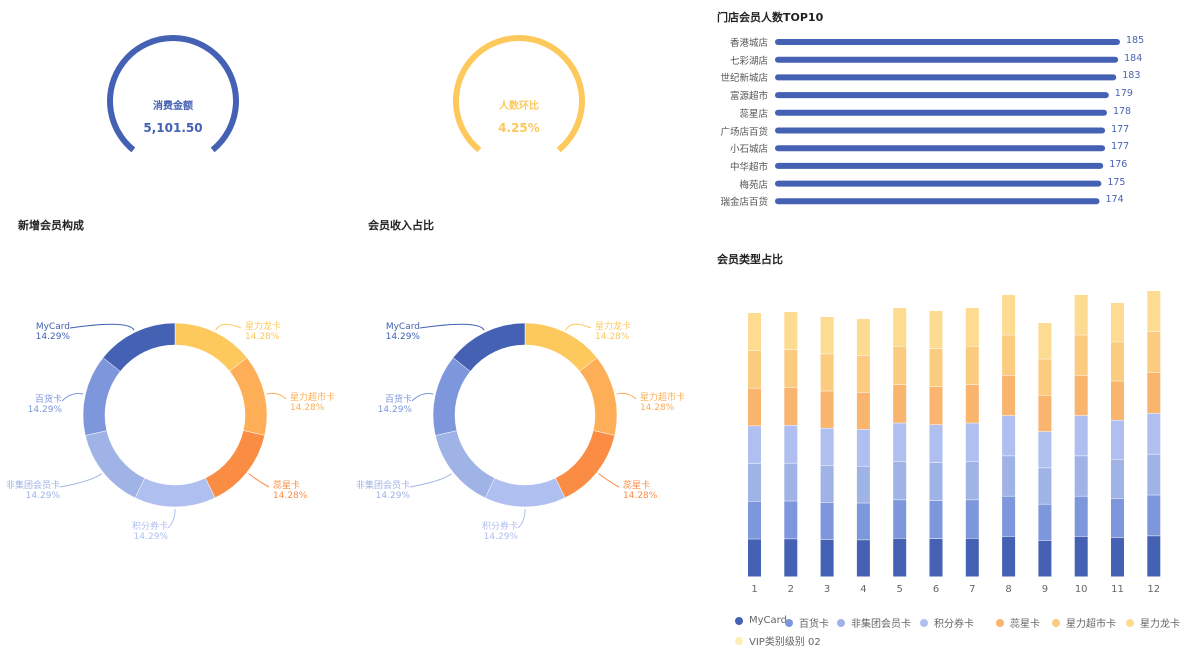 This screenshot has height=653, width=1200. I want to click on legend-item: MyCard, so click(761, 620).